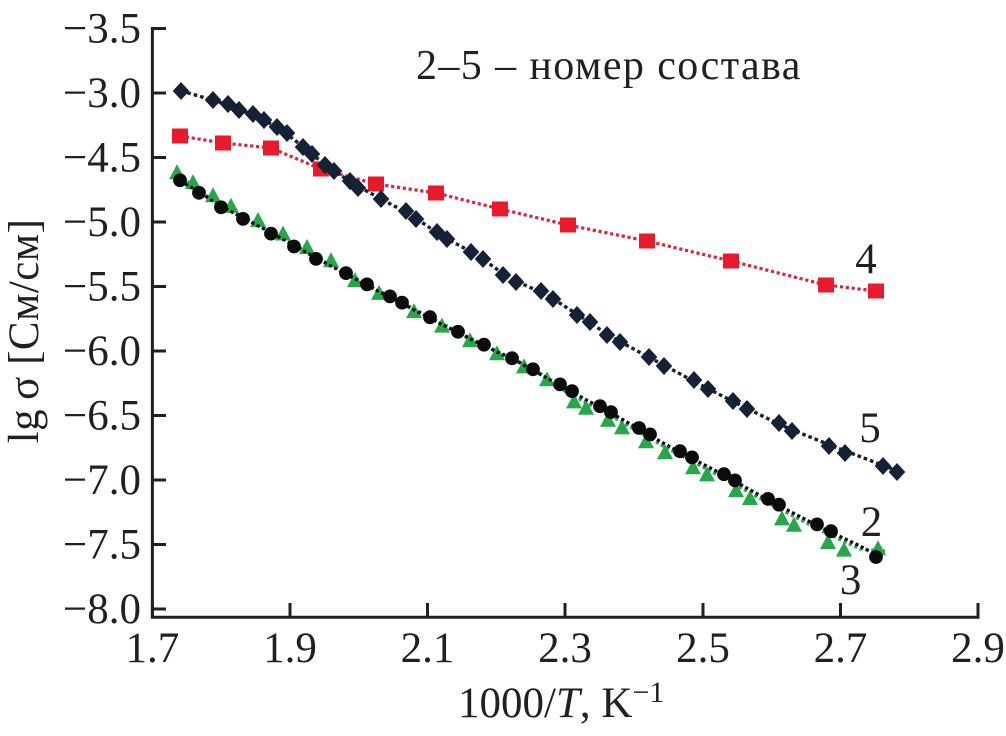 The height and width of the screenshot is (736, 1006). Describe the element at coordinates (102, 609) in the screenshot. I see `svg-text: −8.0` at that location.